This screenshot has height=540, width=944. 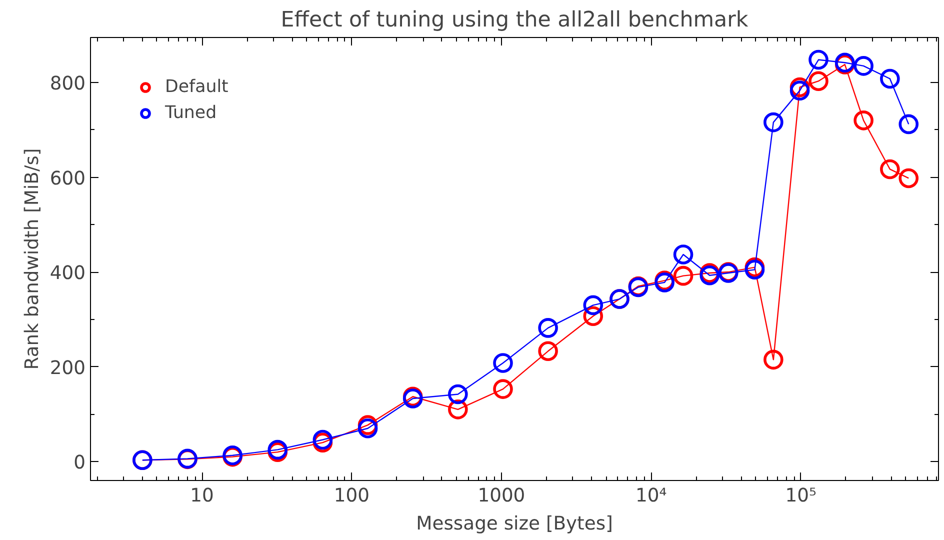 What do you see at coordinates (801, 496) in the screenshot?
I see `x-tick-label: 10⁵` at bounding box center [801, 496].